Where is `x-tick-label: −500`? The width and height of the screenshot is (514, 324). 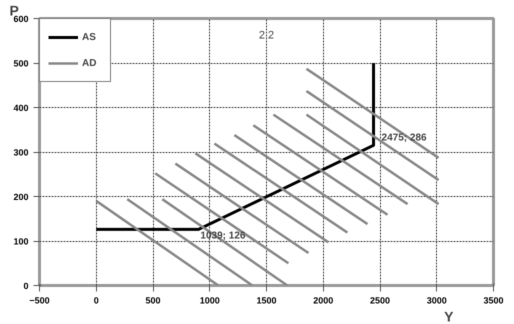
x-tick-label: −500 is located at coordinates (39, 301).